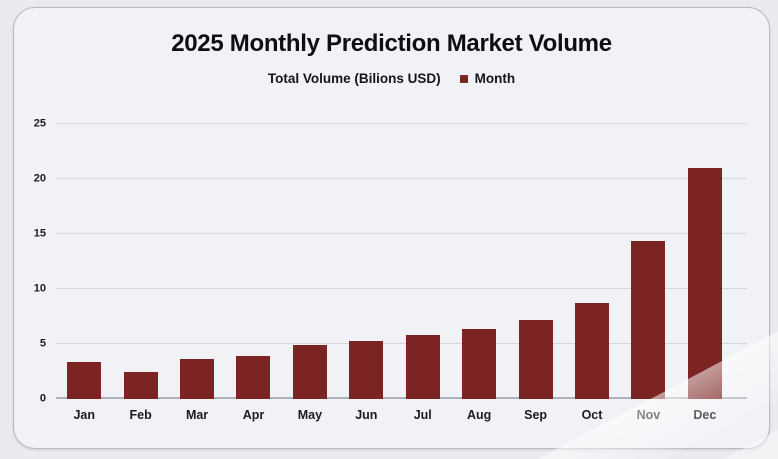 The width and height of the screenshot is (778, 459). Describe the element at coordinates (592, 415) in the screenshot. I see `x-tick-label: Oct` at that location.